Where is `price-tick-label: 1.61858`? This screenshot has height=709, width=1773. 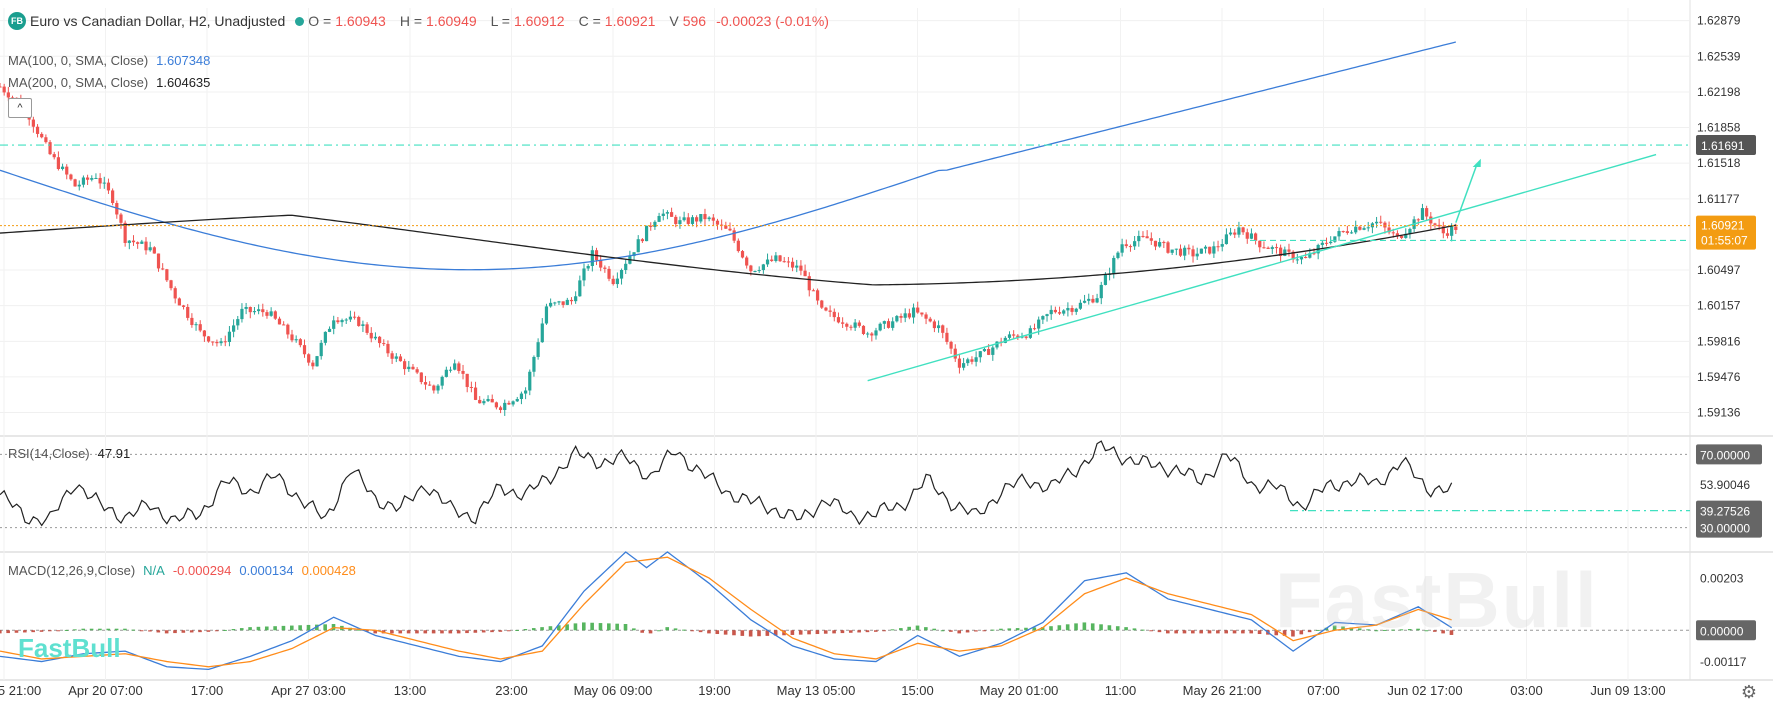
price-tick-label: 1.61858 is located at coordinates (1719, 128).